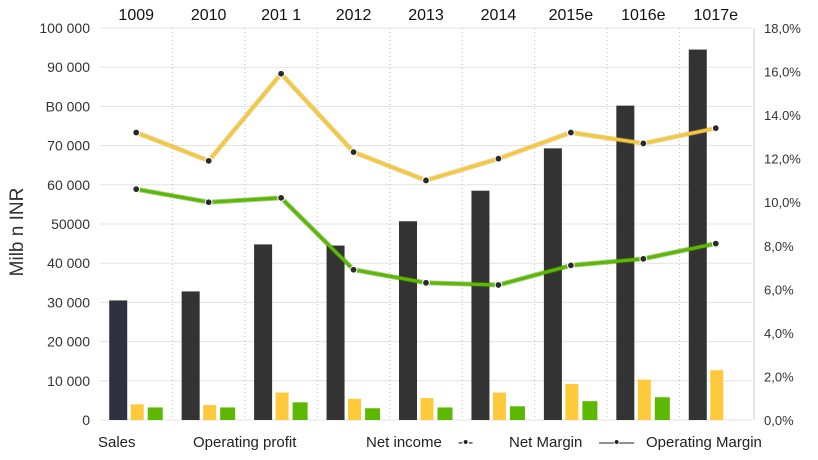 The image size is (818, 460). I want to click on y-tick-label: 10 000, so click(68, 381).